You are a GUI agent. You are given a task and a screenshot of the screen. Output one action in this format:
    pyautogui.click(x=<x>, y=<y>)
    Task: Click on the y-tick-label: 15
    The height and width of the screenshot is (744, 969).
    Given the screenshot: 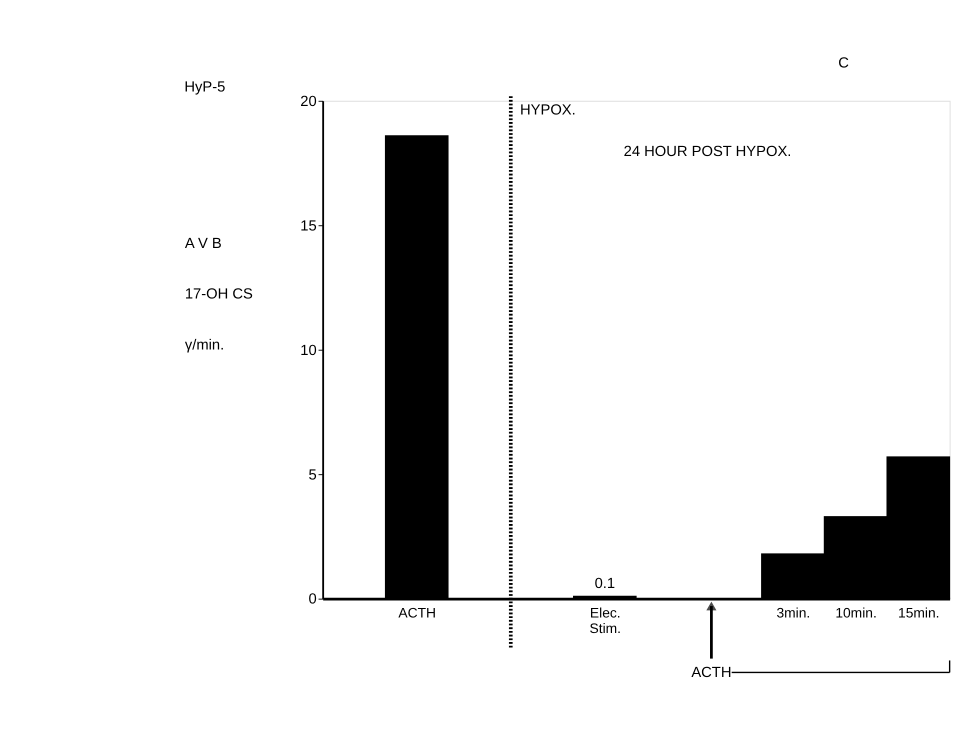 What is the action you would take?
    pyautogui.click(x=308, y=226)
    